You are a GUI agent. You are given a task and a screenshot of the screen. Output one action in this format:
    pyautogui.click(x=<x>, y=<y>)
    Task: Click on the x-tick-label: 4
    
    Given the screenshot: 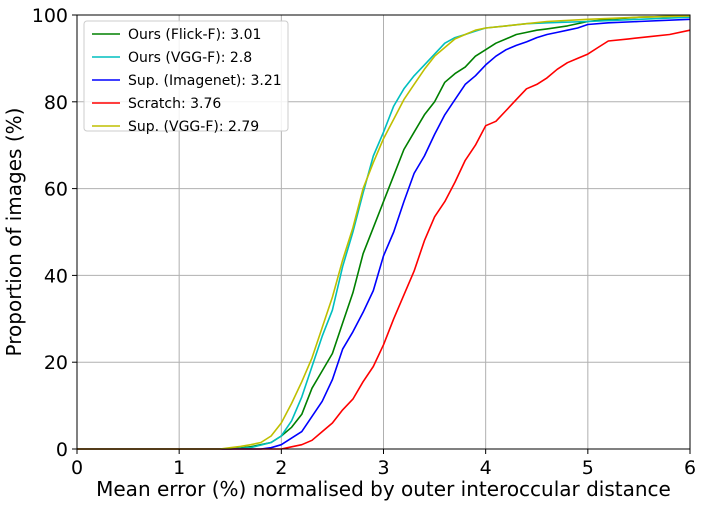 What is the action you would take?
    pyautogui.click(x=486, y=468)
    